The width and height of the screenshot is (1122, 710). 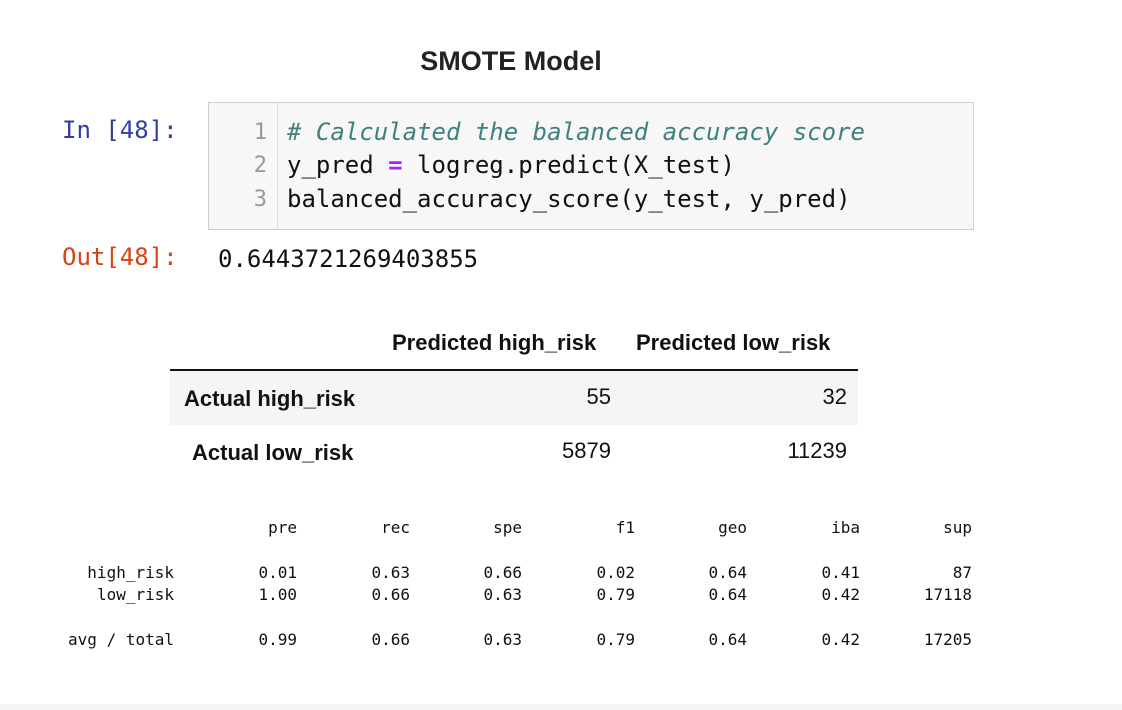 What do you see at coordinates (243, 166) in the screenshot?
I see `line-number-gutter: 1 2 3` at bounding box center [243, 166].